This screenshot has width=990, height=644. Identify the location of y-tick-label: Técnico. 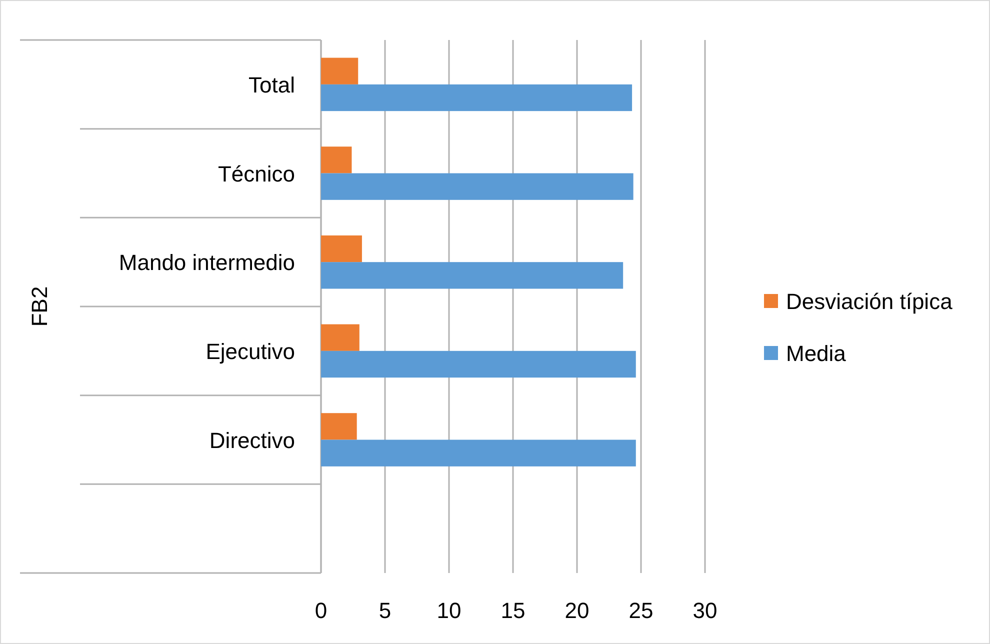
(256, 173).